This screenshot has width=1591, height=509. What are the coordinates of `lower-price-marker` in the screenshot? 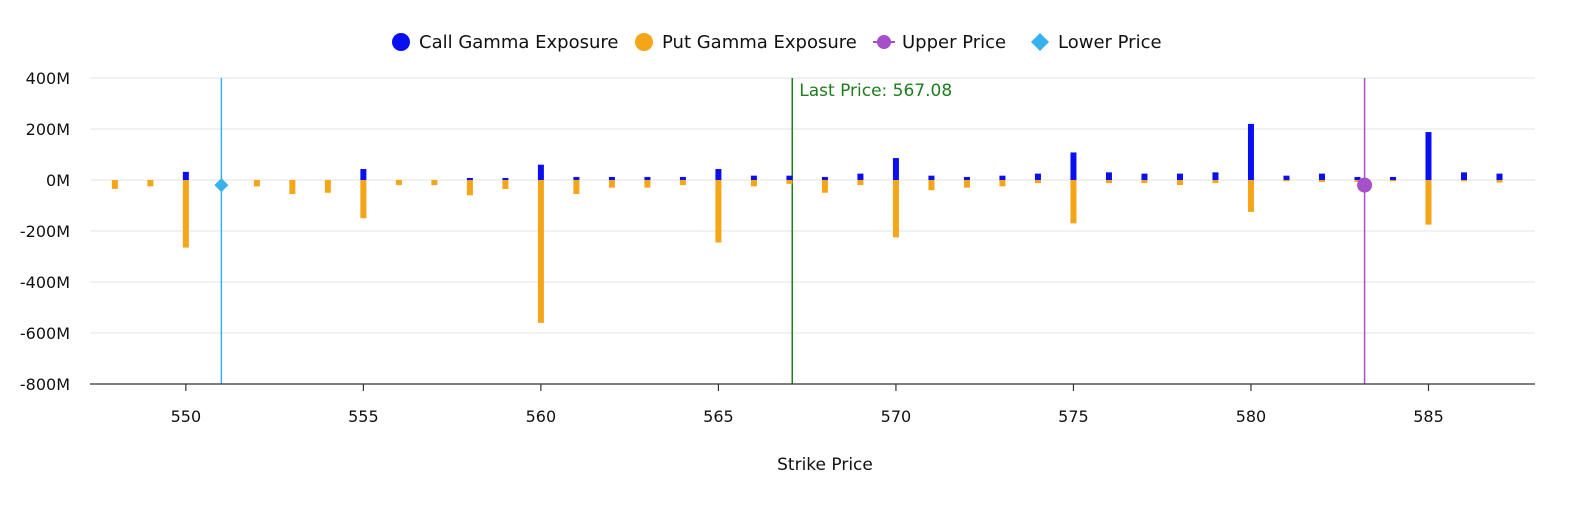 It's located at (221, 185).